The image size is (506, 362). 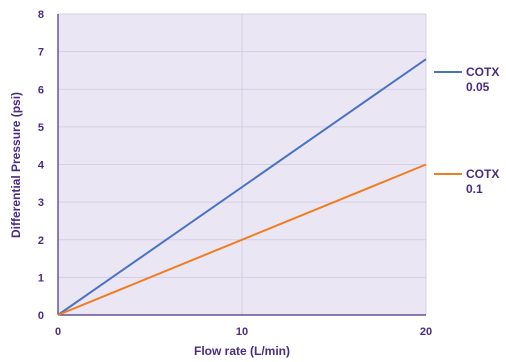 I want to click on y-tick-label: 8, so click(x=41, y=15).